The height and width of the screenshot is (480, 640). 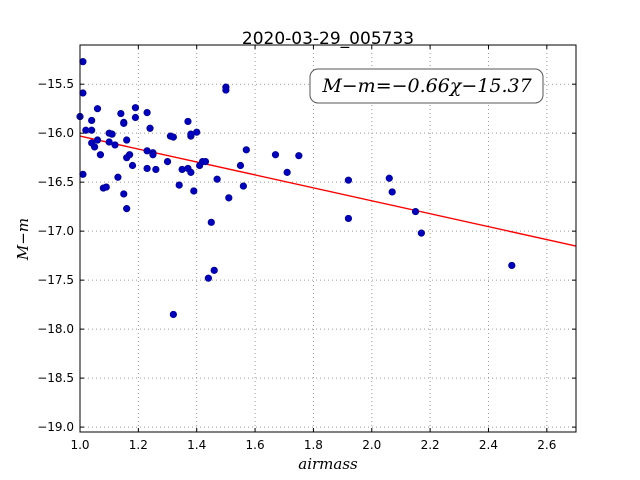 What do you see at coordinates (55, 378) in the screenshot?
I see `y-tick-label: −18.5` at bounding box center [55, 378].